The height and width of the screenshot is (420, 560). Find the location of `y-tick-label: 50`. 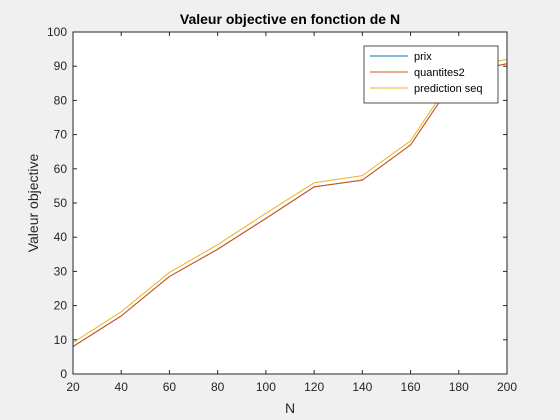

y-tick-label: 50 is located at coordinates (61, 203).